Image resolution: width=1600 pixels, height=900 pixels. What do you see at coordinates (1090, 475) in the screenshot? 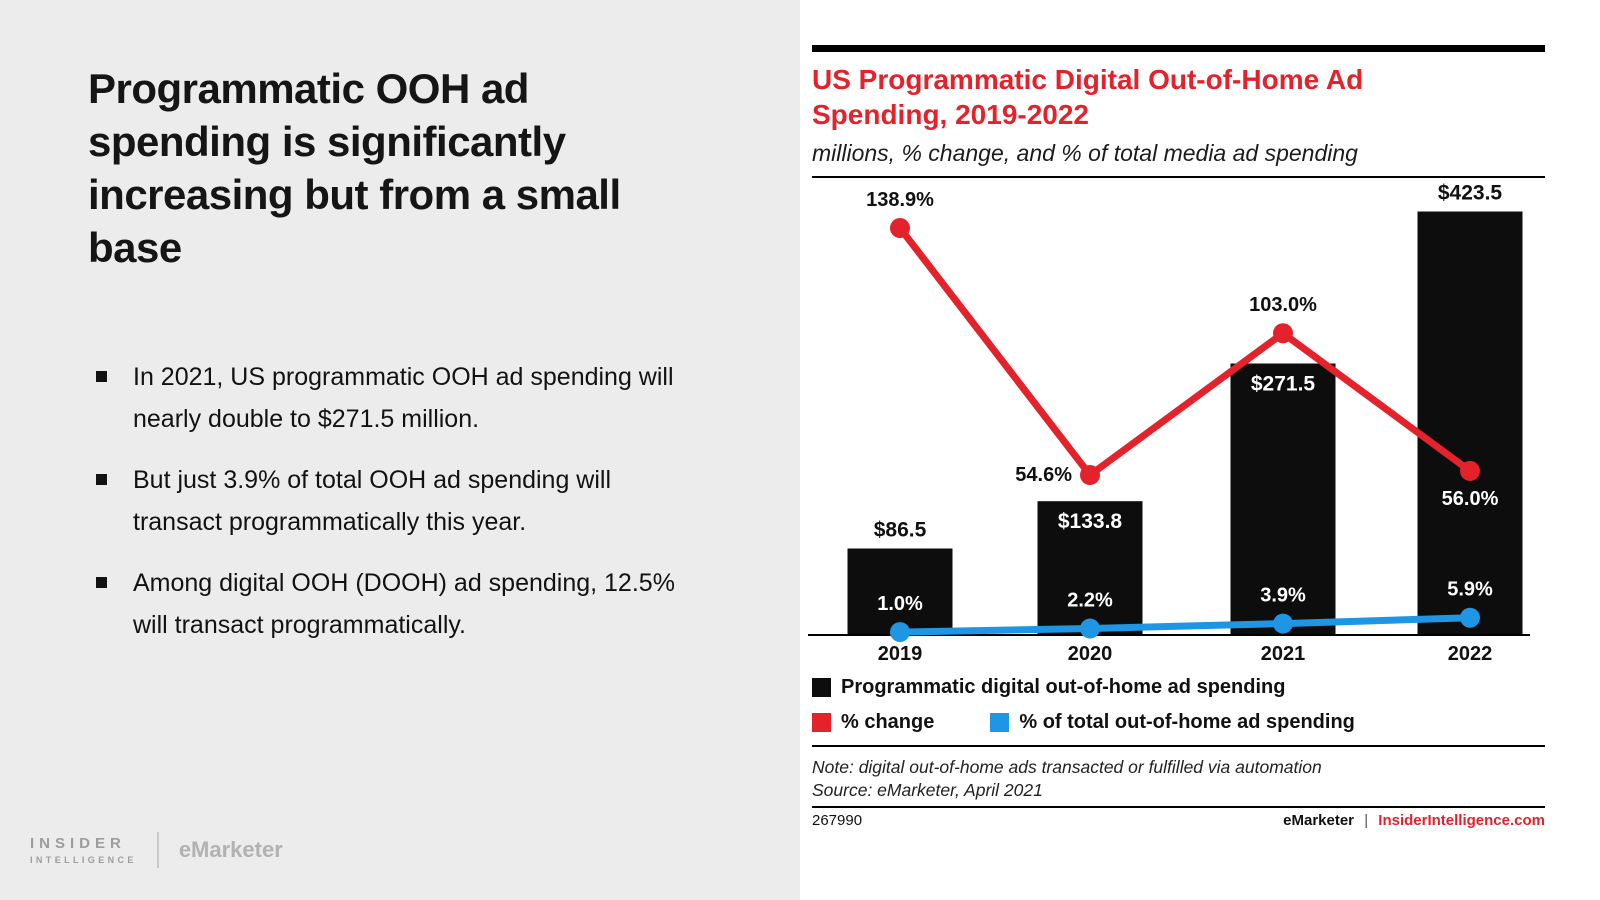
I see `pct-change-dot-2020` at bounding box center [1090, 475].